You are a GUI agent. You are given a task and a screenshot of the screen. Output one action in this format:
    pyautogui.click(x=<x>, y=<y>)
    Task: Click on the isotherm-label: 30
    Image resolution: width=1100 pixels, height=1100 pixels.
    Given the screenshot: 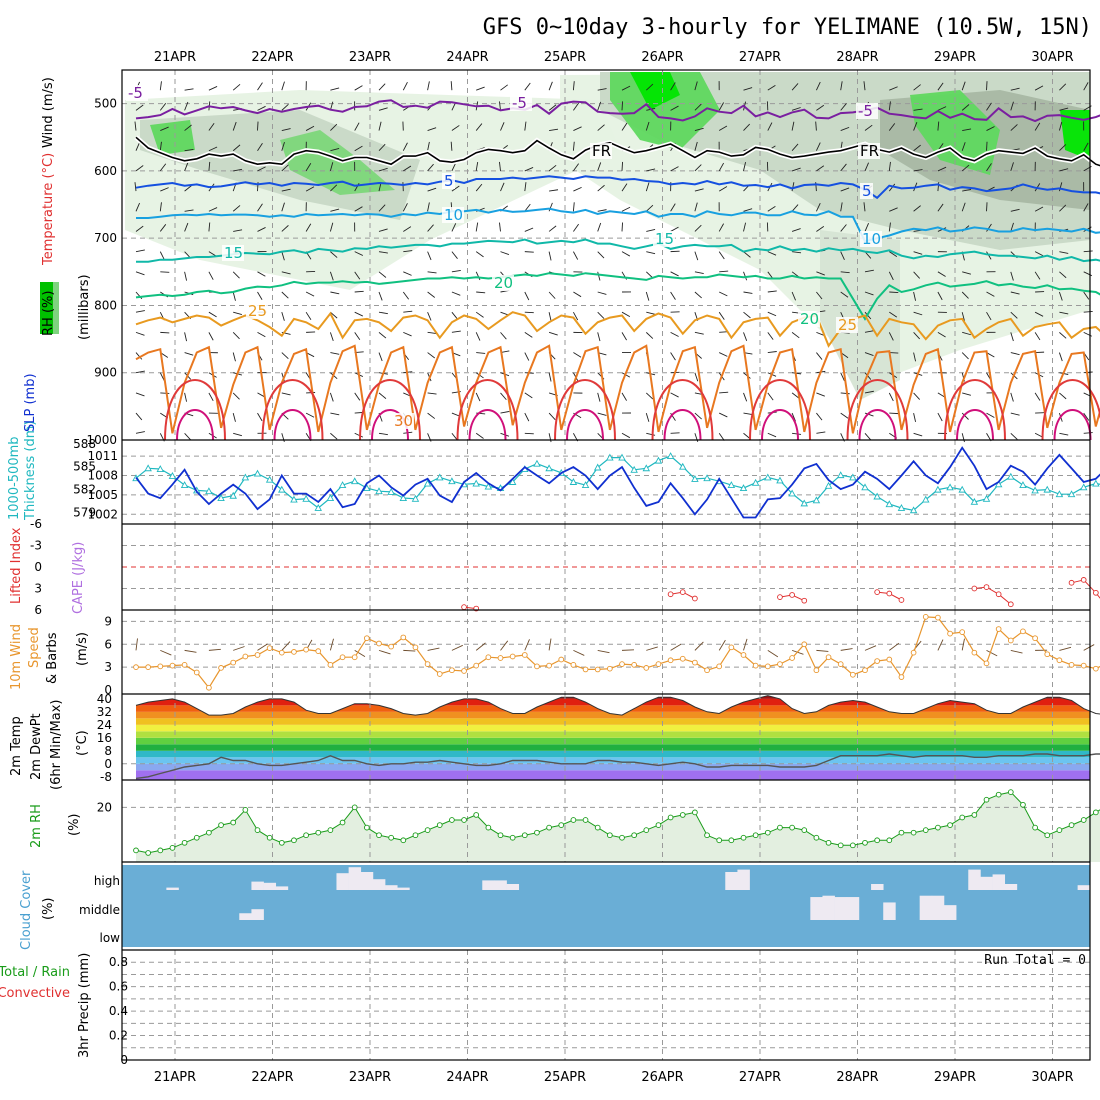 What is the action you would take?
    pyautogui.click(x=403, y=421)
    